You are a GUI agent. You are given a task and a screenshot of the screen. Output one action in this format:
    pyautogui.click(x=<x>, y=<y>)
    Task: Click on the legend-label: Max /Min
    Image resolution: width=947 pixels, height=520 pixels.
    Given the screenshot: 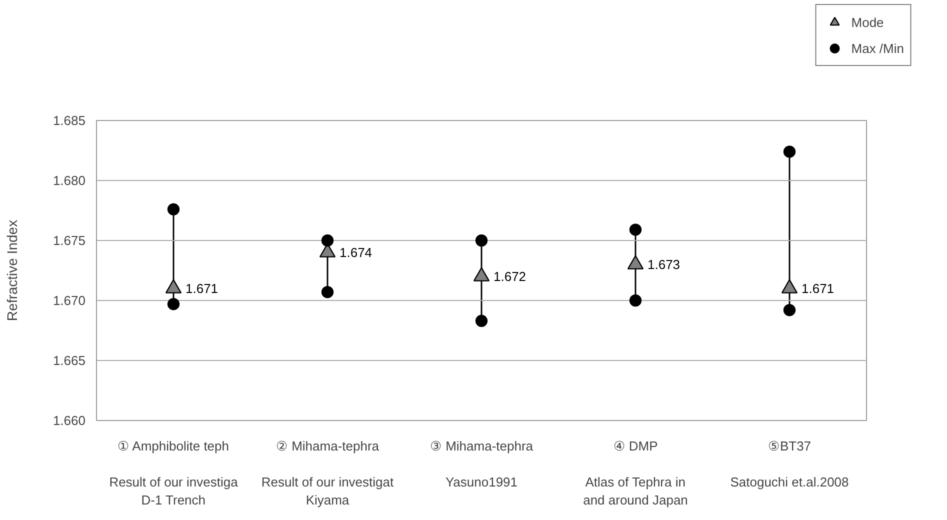 What is the action you would take?
    pyautogui.click(x=877, y=48)
    